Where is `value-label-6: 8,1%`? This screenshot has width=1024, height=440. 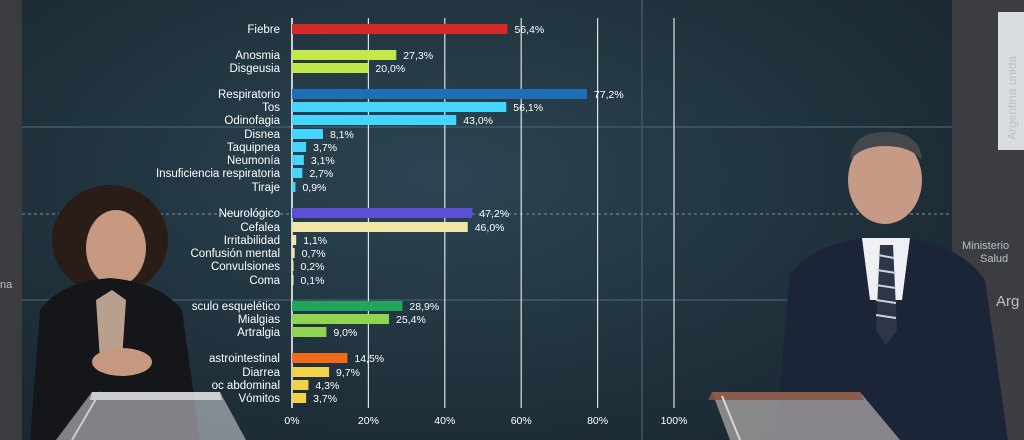 value-label-6: 8,1% is located at coordinates (342, 135).